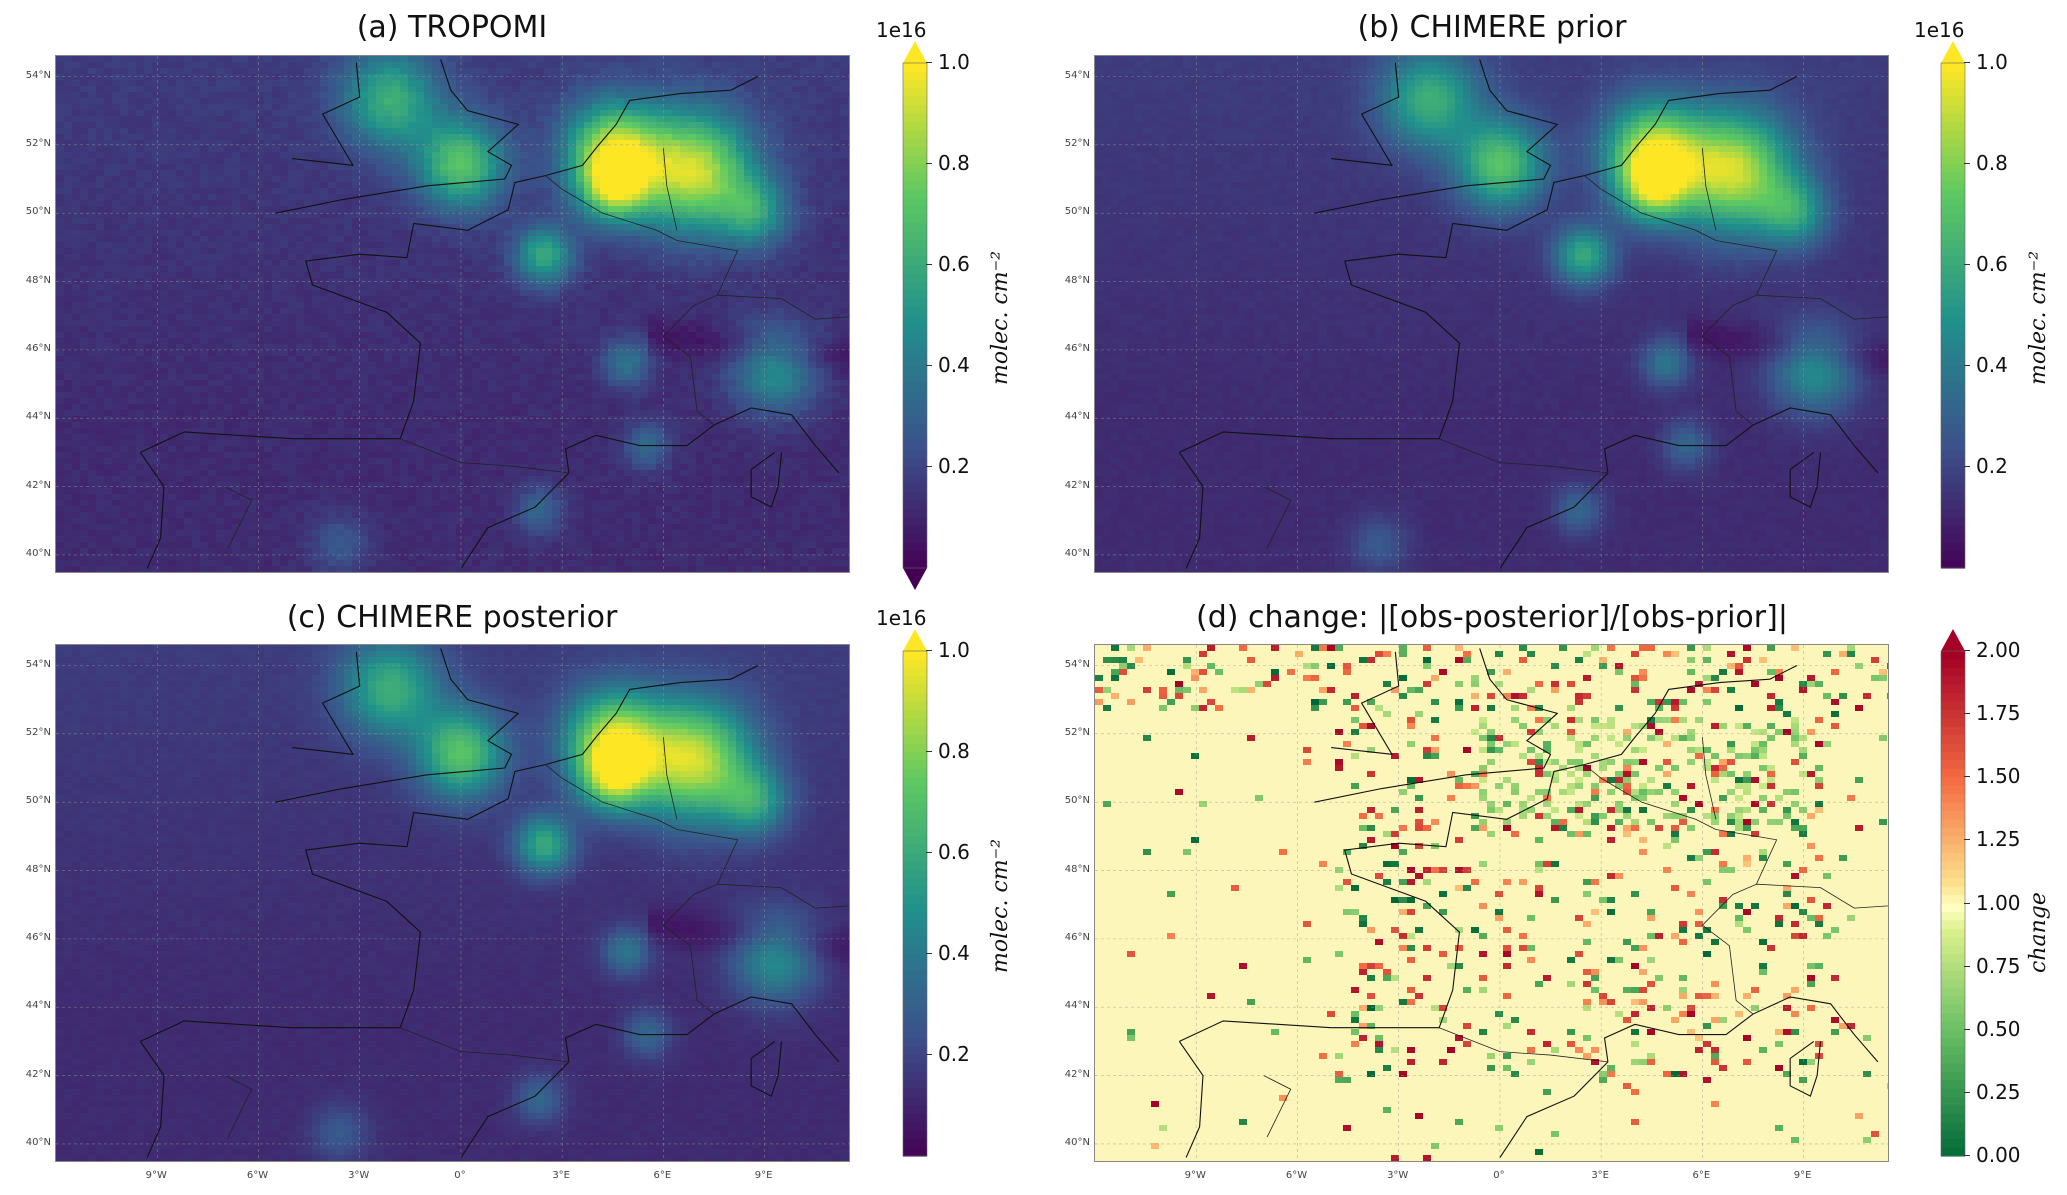 The image size is (2067, 1195). What do you see at coordinates (452, 617) in the screenshot?
I see `chart-title: (c) CHIMERE posterior` at bounding box center [452, 617].